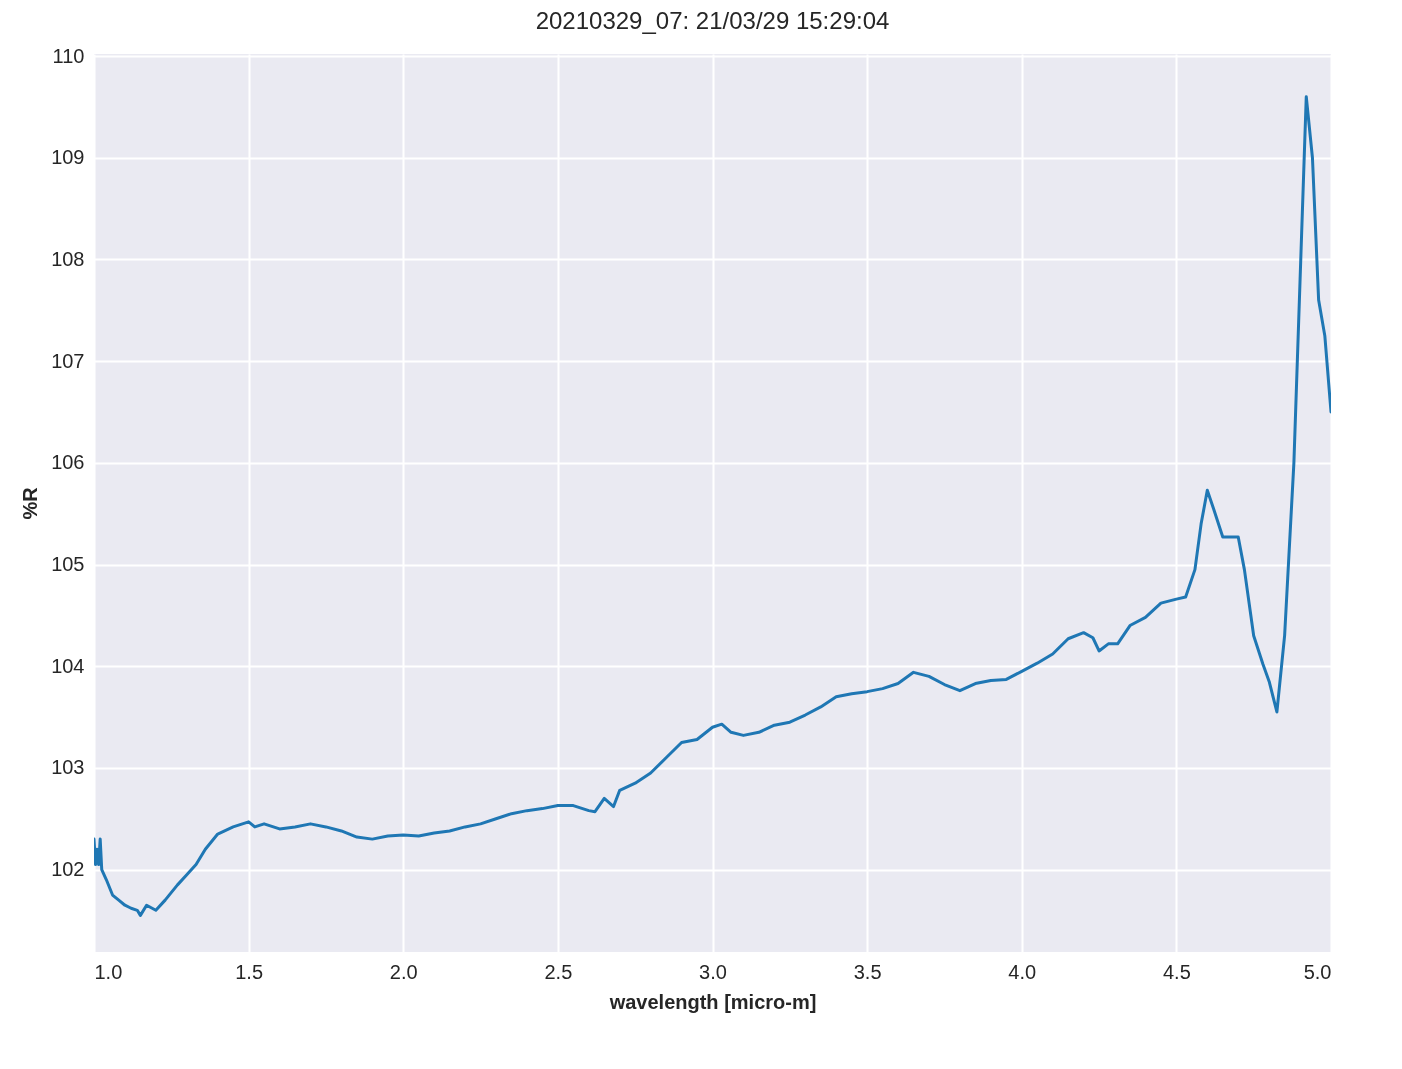 The height and width of the screenshot is (1069, 1402). I want to click on y-tick-label: 105, so click(68, 564).